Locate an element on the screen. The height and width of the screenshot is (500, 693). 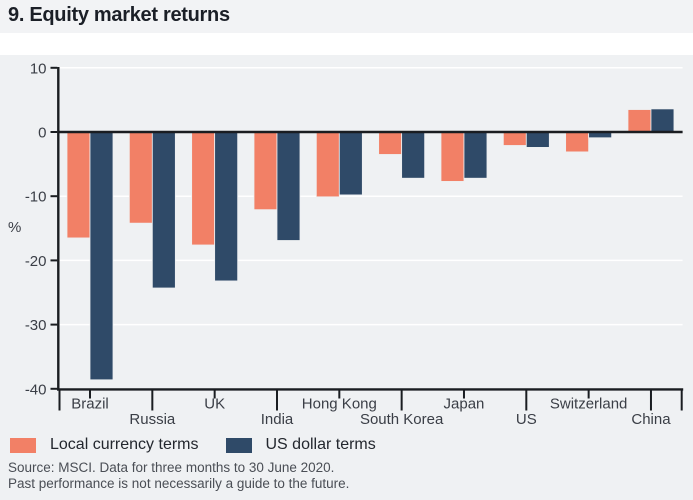
y-tick-label--40: -40 is located at coordinates (36, 389).